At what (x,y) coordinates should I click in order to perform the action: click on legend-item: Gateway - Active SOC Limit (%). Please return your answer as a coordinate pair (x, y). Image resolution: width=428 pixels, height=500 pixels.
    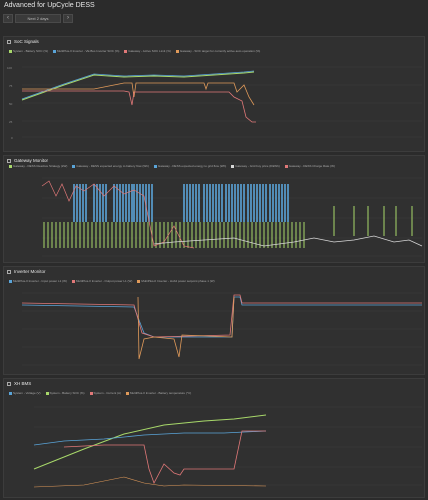
    Looking at the image, I should click on (147, 51).